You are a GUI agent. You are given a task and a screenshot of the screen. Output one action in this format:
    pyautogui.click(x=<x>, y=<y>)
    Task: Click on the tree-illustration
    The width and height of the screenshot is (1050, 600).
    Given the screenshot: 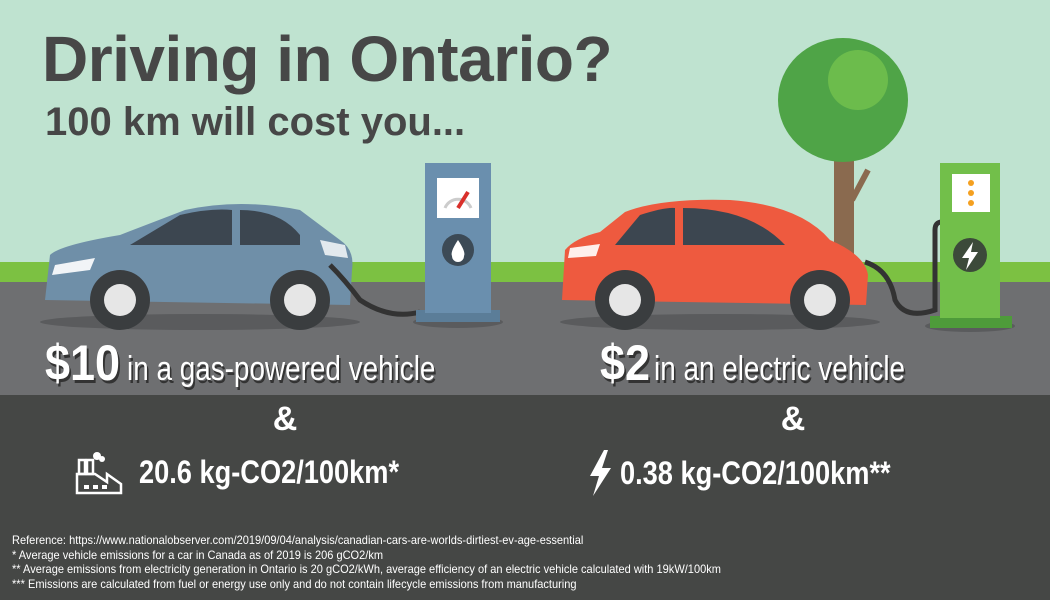 What is the action you would take?
    pyautogui.click(x=843, y=149)
    